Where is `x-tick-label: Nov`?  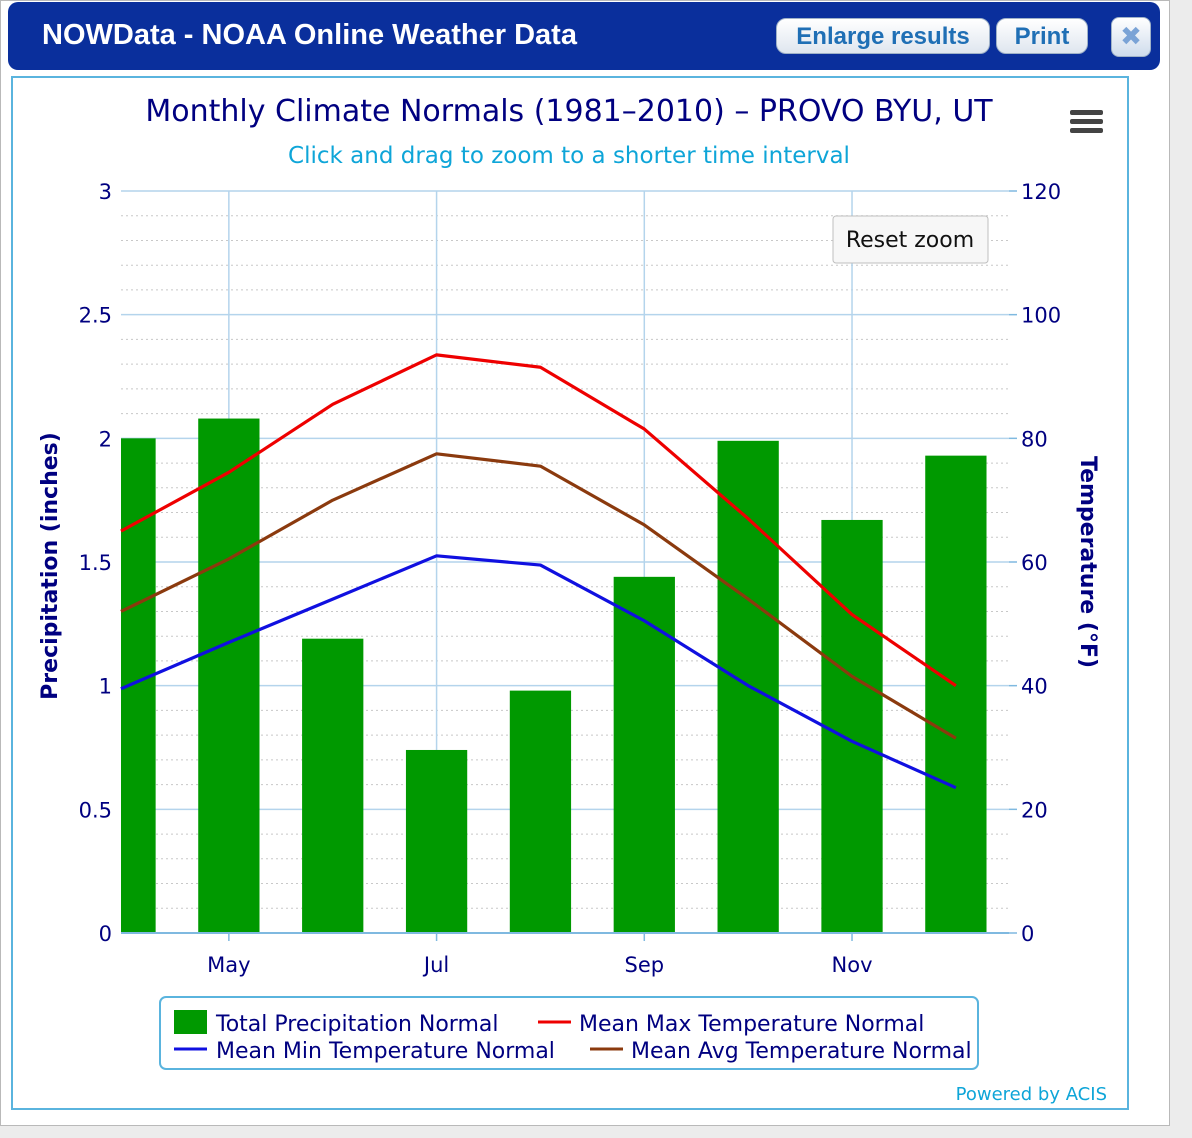 x-tick-label: Nov is located at coordinates (852, 965).